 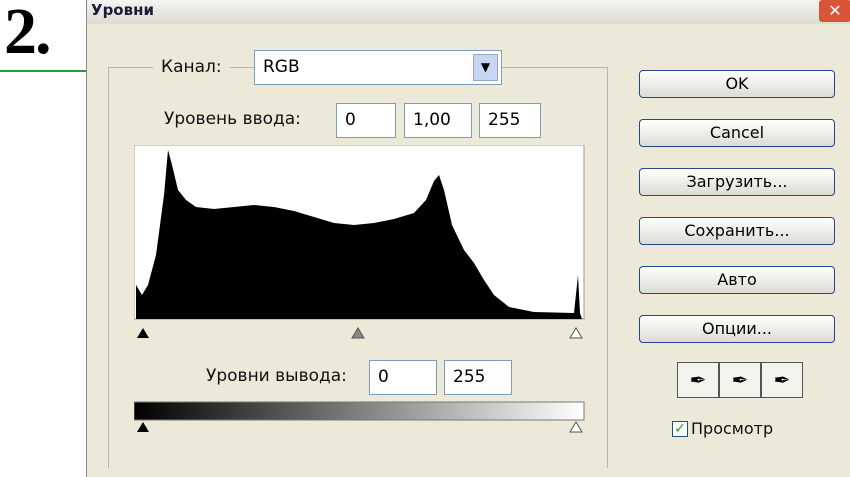 I want to click on black-point-slider, so click(x=143, y=333).